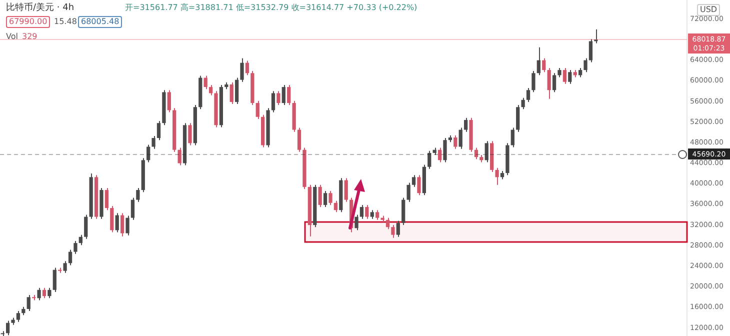 The width and height of the screenshot is (730, 336). Describe the element at coordinates (65, 22) in the screenshot. I see `annotation: 15.48` at that location.